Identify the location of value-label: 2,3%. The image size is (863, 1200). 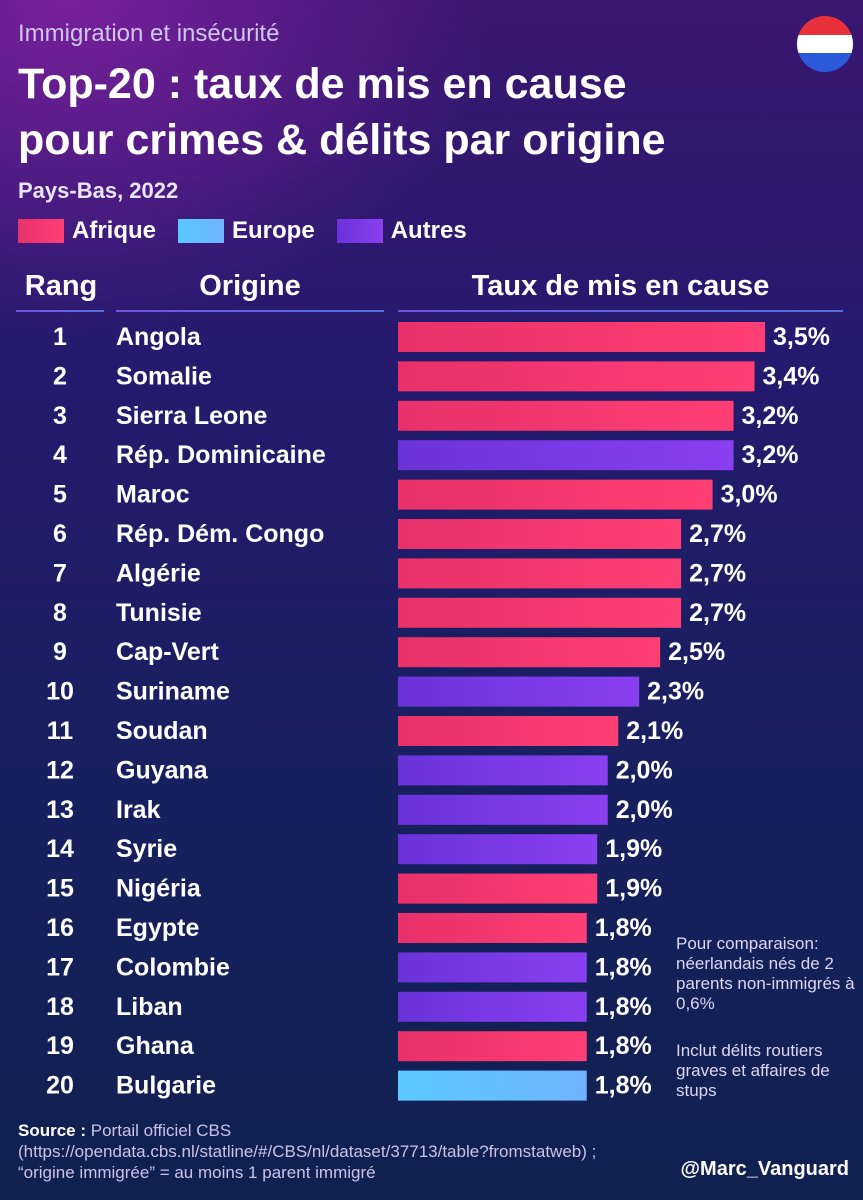
(675, 692).